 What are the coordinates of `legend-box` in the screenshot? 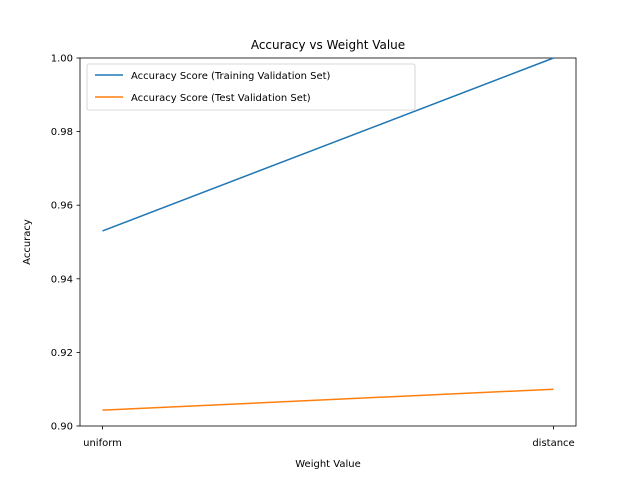 It's located at (251, 87).